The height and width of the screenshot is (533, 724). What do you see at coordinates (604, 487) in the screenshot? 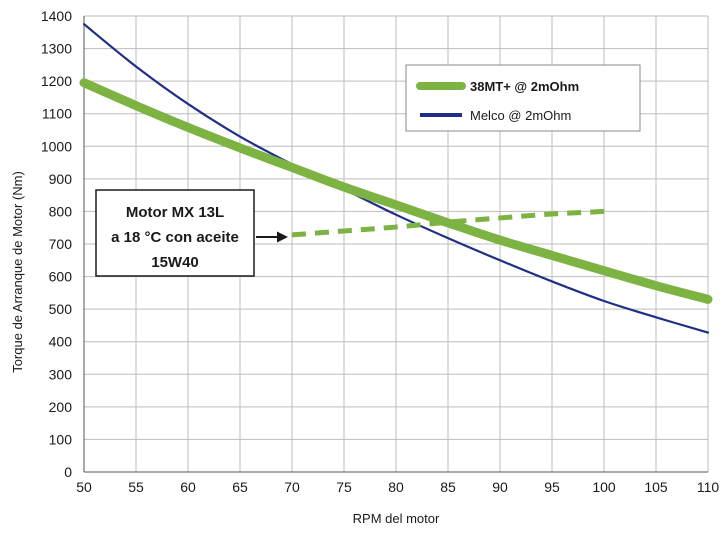
I see `x-tick-label: 100` at bounding box center [604, 487].